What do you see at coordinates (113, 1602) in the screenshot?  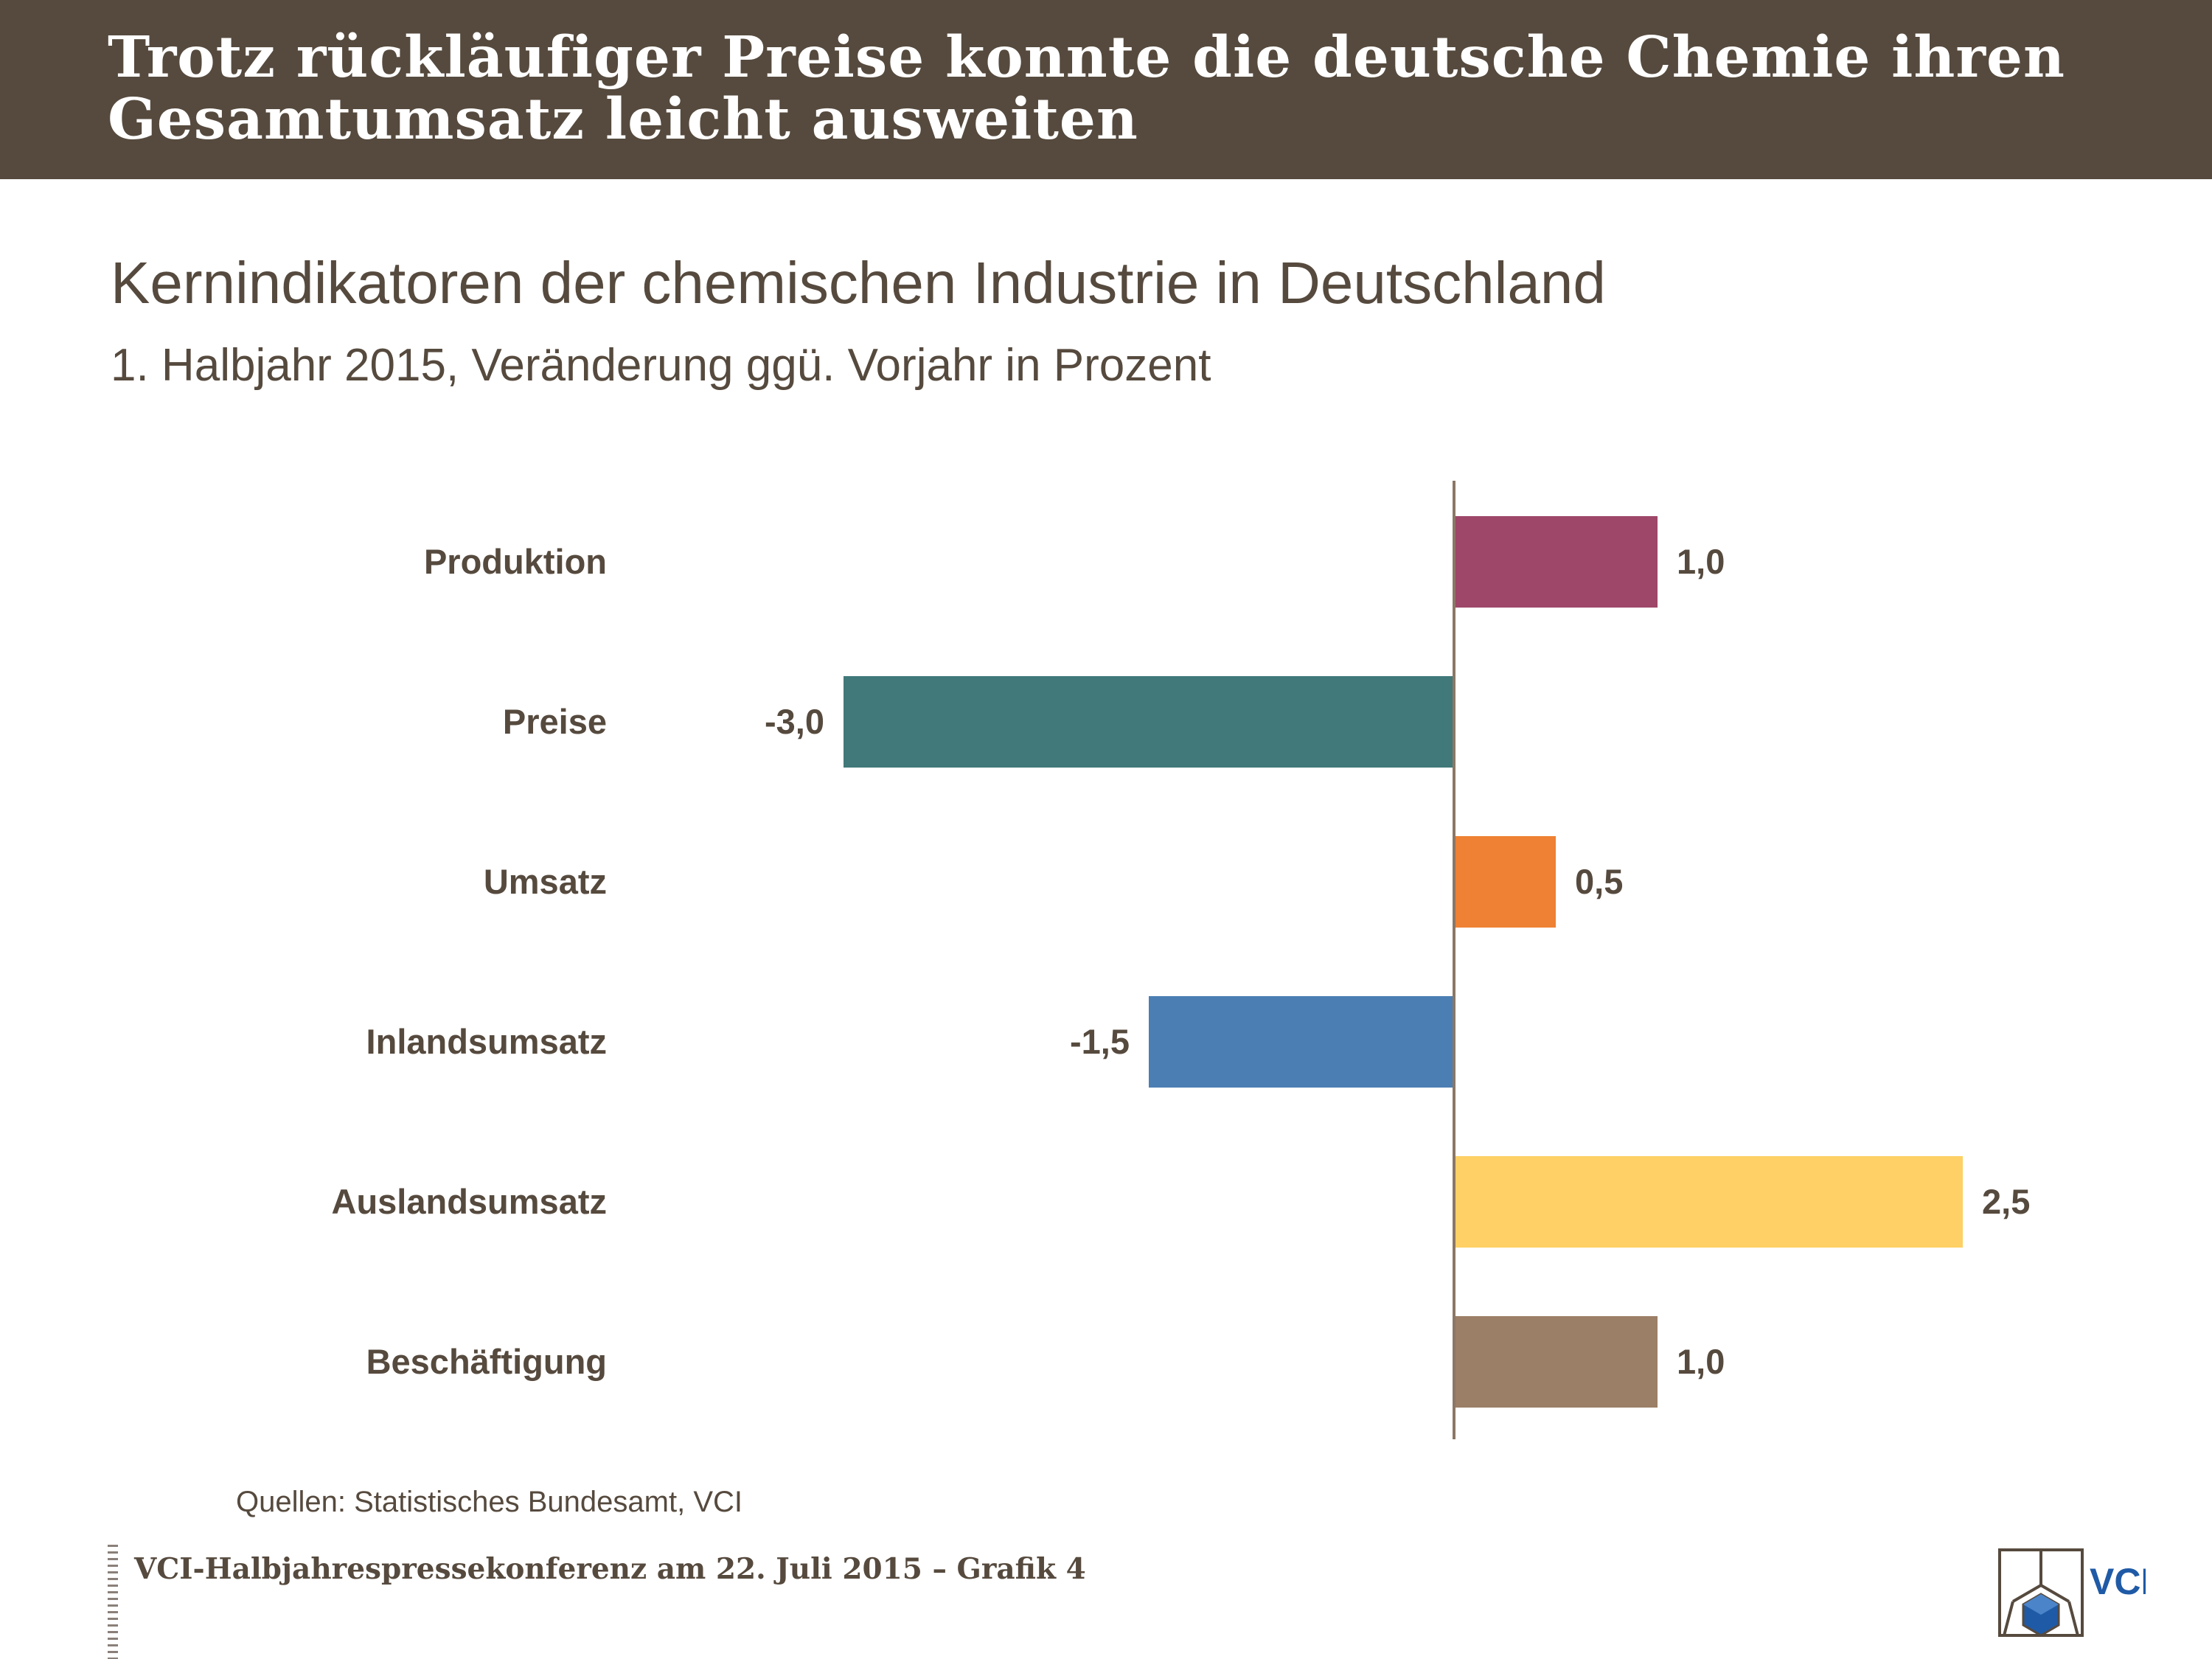 I see `footer-divider` at bounding box center [113, 1602].